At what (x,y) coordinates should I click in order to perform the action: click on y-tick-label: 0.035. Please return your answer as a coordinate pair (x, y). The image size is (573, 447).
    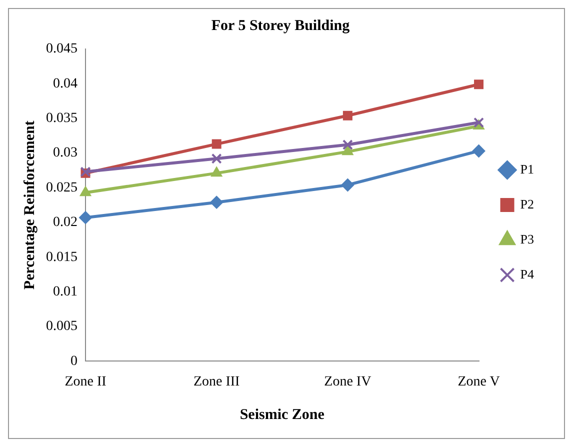
    Looking at the image, I should click on (62, 118).